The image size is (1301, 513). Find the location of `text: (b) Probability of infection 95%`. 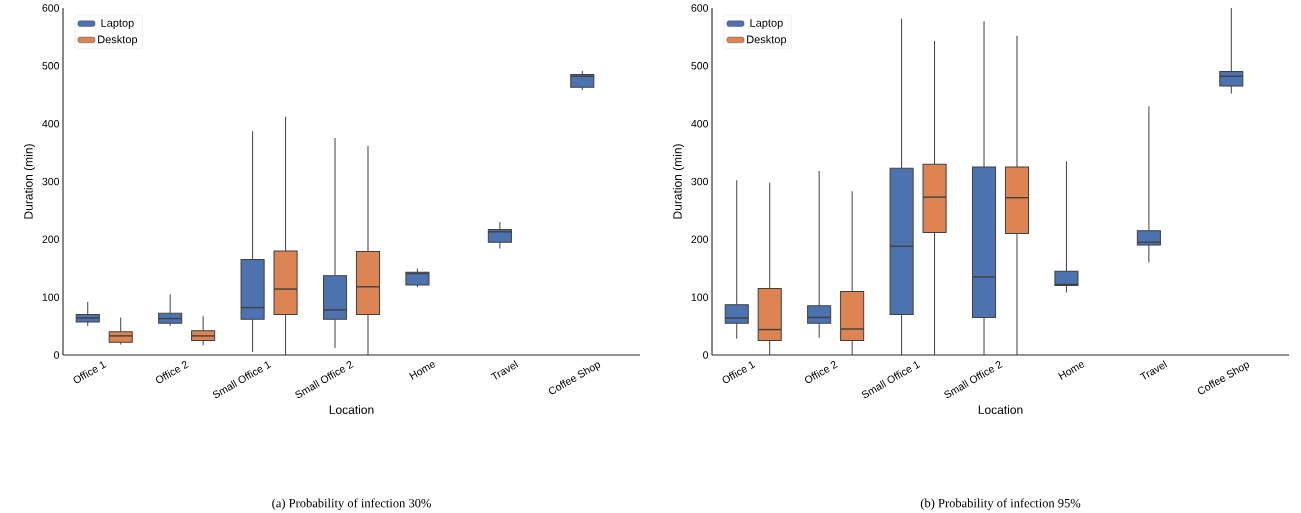

text: (b) Probability of infection 95% is located at coordinates (1000, 504).